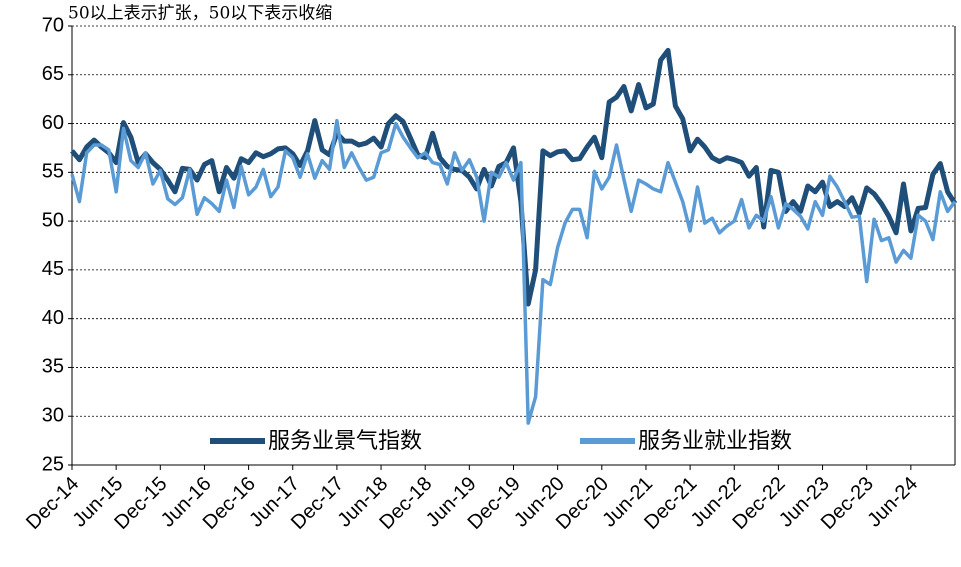 The height and width of the screenshot is (567, 961). I want to click on y-tick-label: 25, so click(53, 464).